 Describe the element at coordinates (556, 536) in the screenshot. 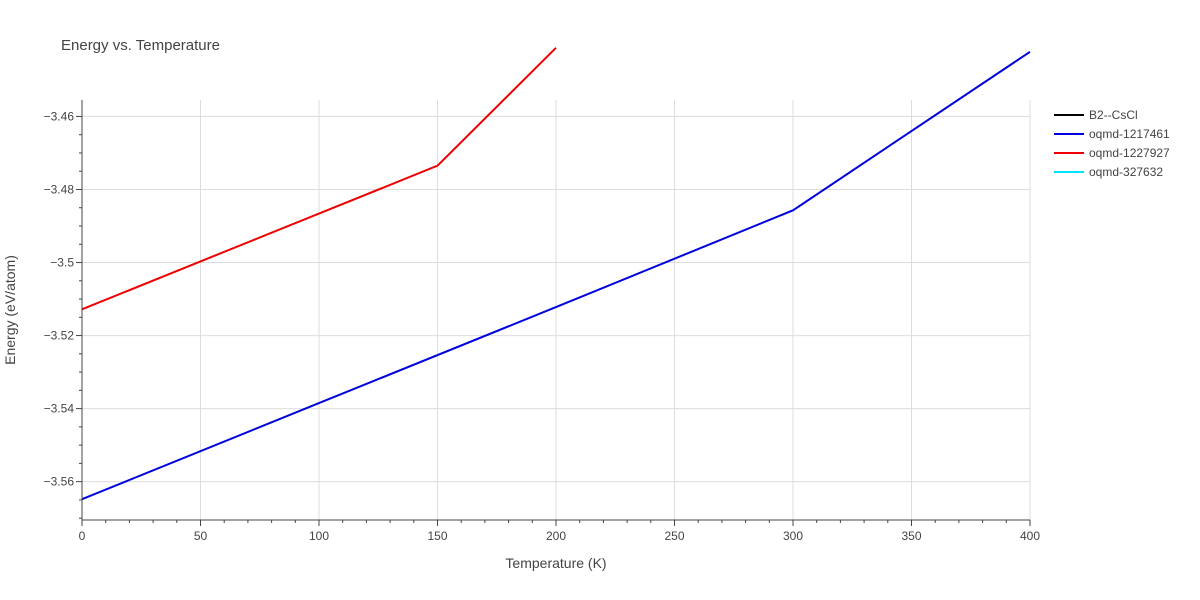

I see `x-tick-label: 200` at that location.